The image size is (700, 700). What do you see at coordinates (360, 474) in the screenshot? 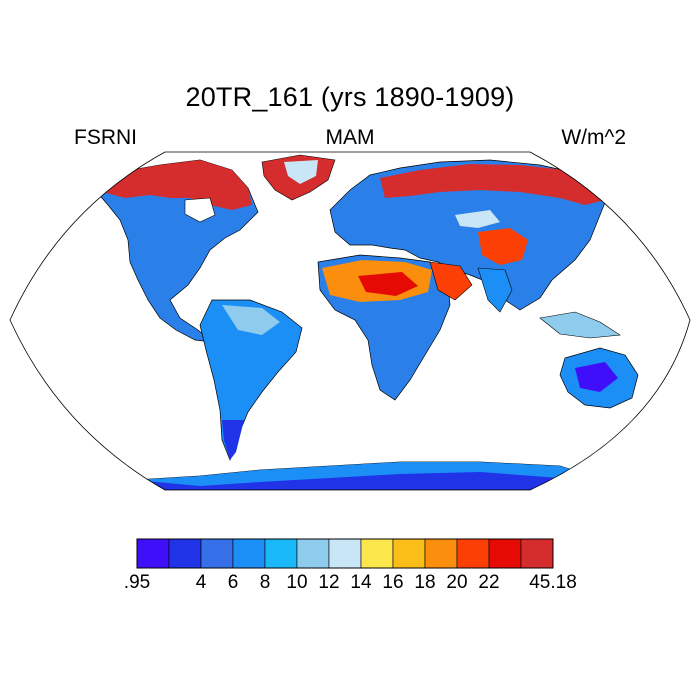
I see `antarctica-coast` at bounding box center [360, 474].